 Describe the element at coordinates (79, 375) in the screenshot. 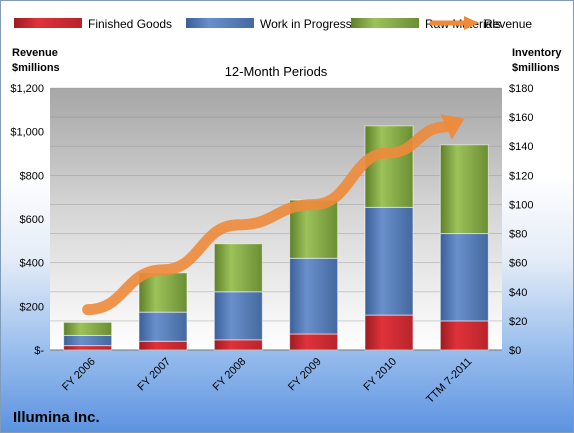

I see `category-label: FY 2006` at that location.